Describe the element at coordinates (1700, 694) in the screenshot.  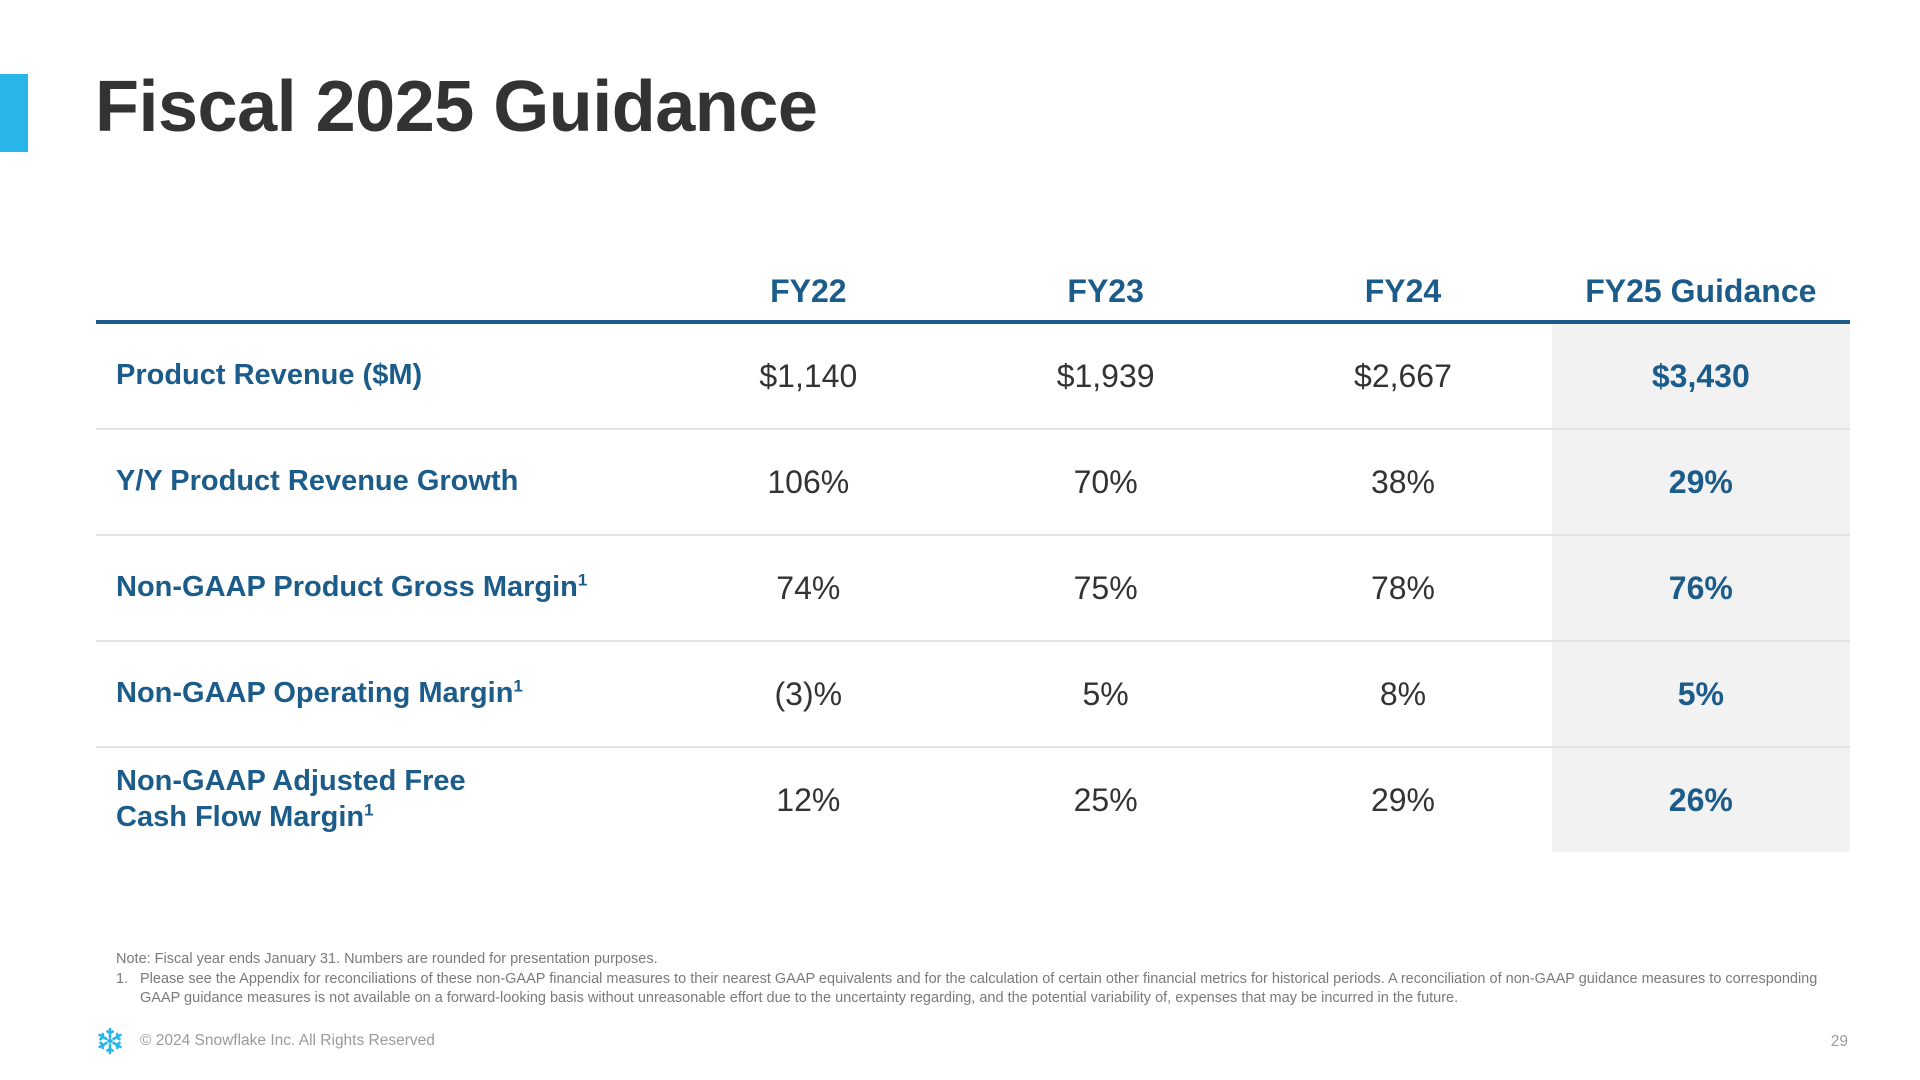
I see `cell-fy25-guidance: 5%` at that location.